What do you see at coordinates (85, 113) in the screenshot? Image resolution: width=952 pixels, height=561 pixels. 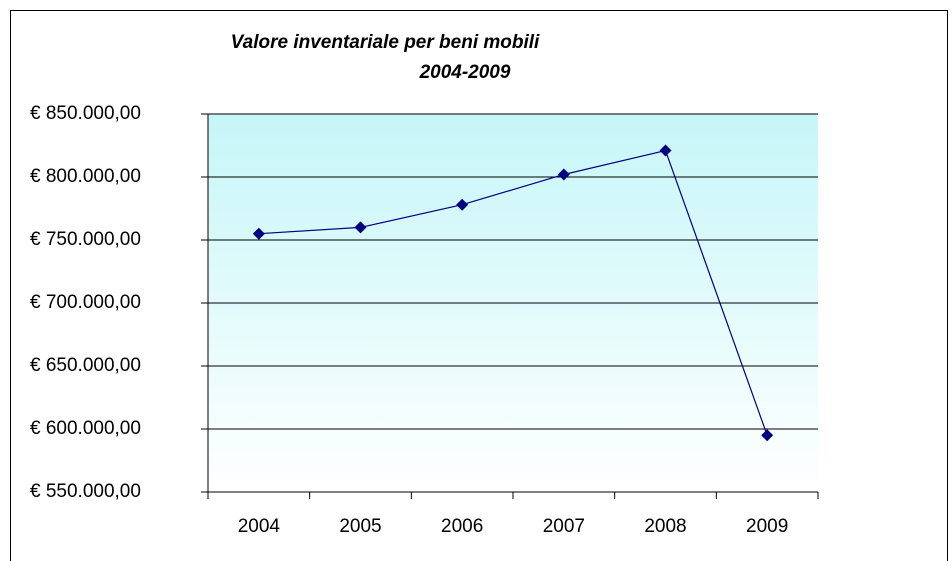 I see `y-tick-label: € 850.000,00` at bounding box center [85, 113].